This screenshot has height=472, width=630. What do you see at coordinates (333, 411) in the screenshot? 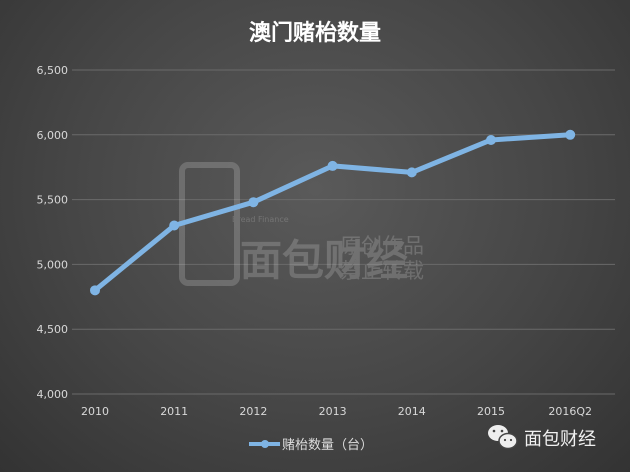
I see `x-tick-label: 2013` at bounding box center [333, 411].